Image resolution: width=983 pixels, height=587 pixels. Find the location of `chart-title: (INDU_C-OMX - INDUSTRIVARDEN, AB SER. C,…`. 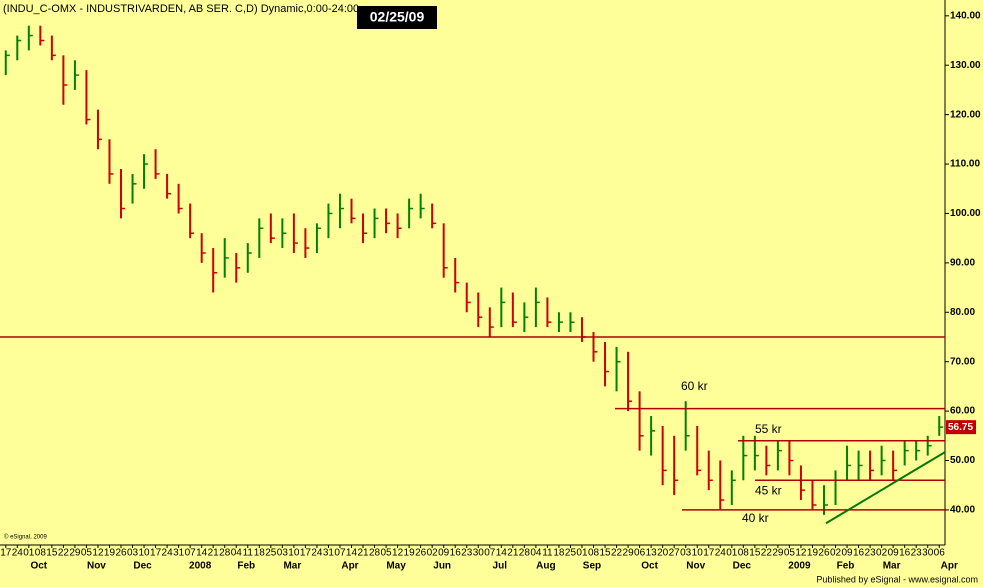

chart-title: (INDU_C-OMX - INDUSTRIVARDEN, AB SER. C,… is located at coordinates (181, 9).